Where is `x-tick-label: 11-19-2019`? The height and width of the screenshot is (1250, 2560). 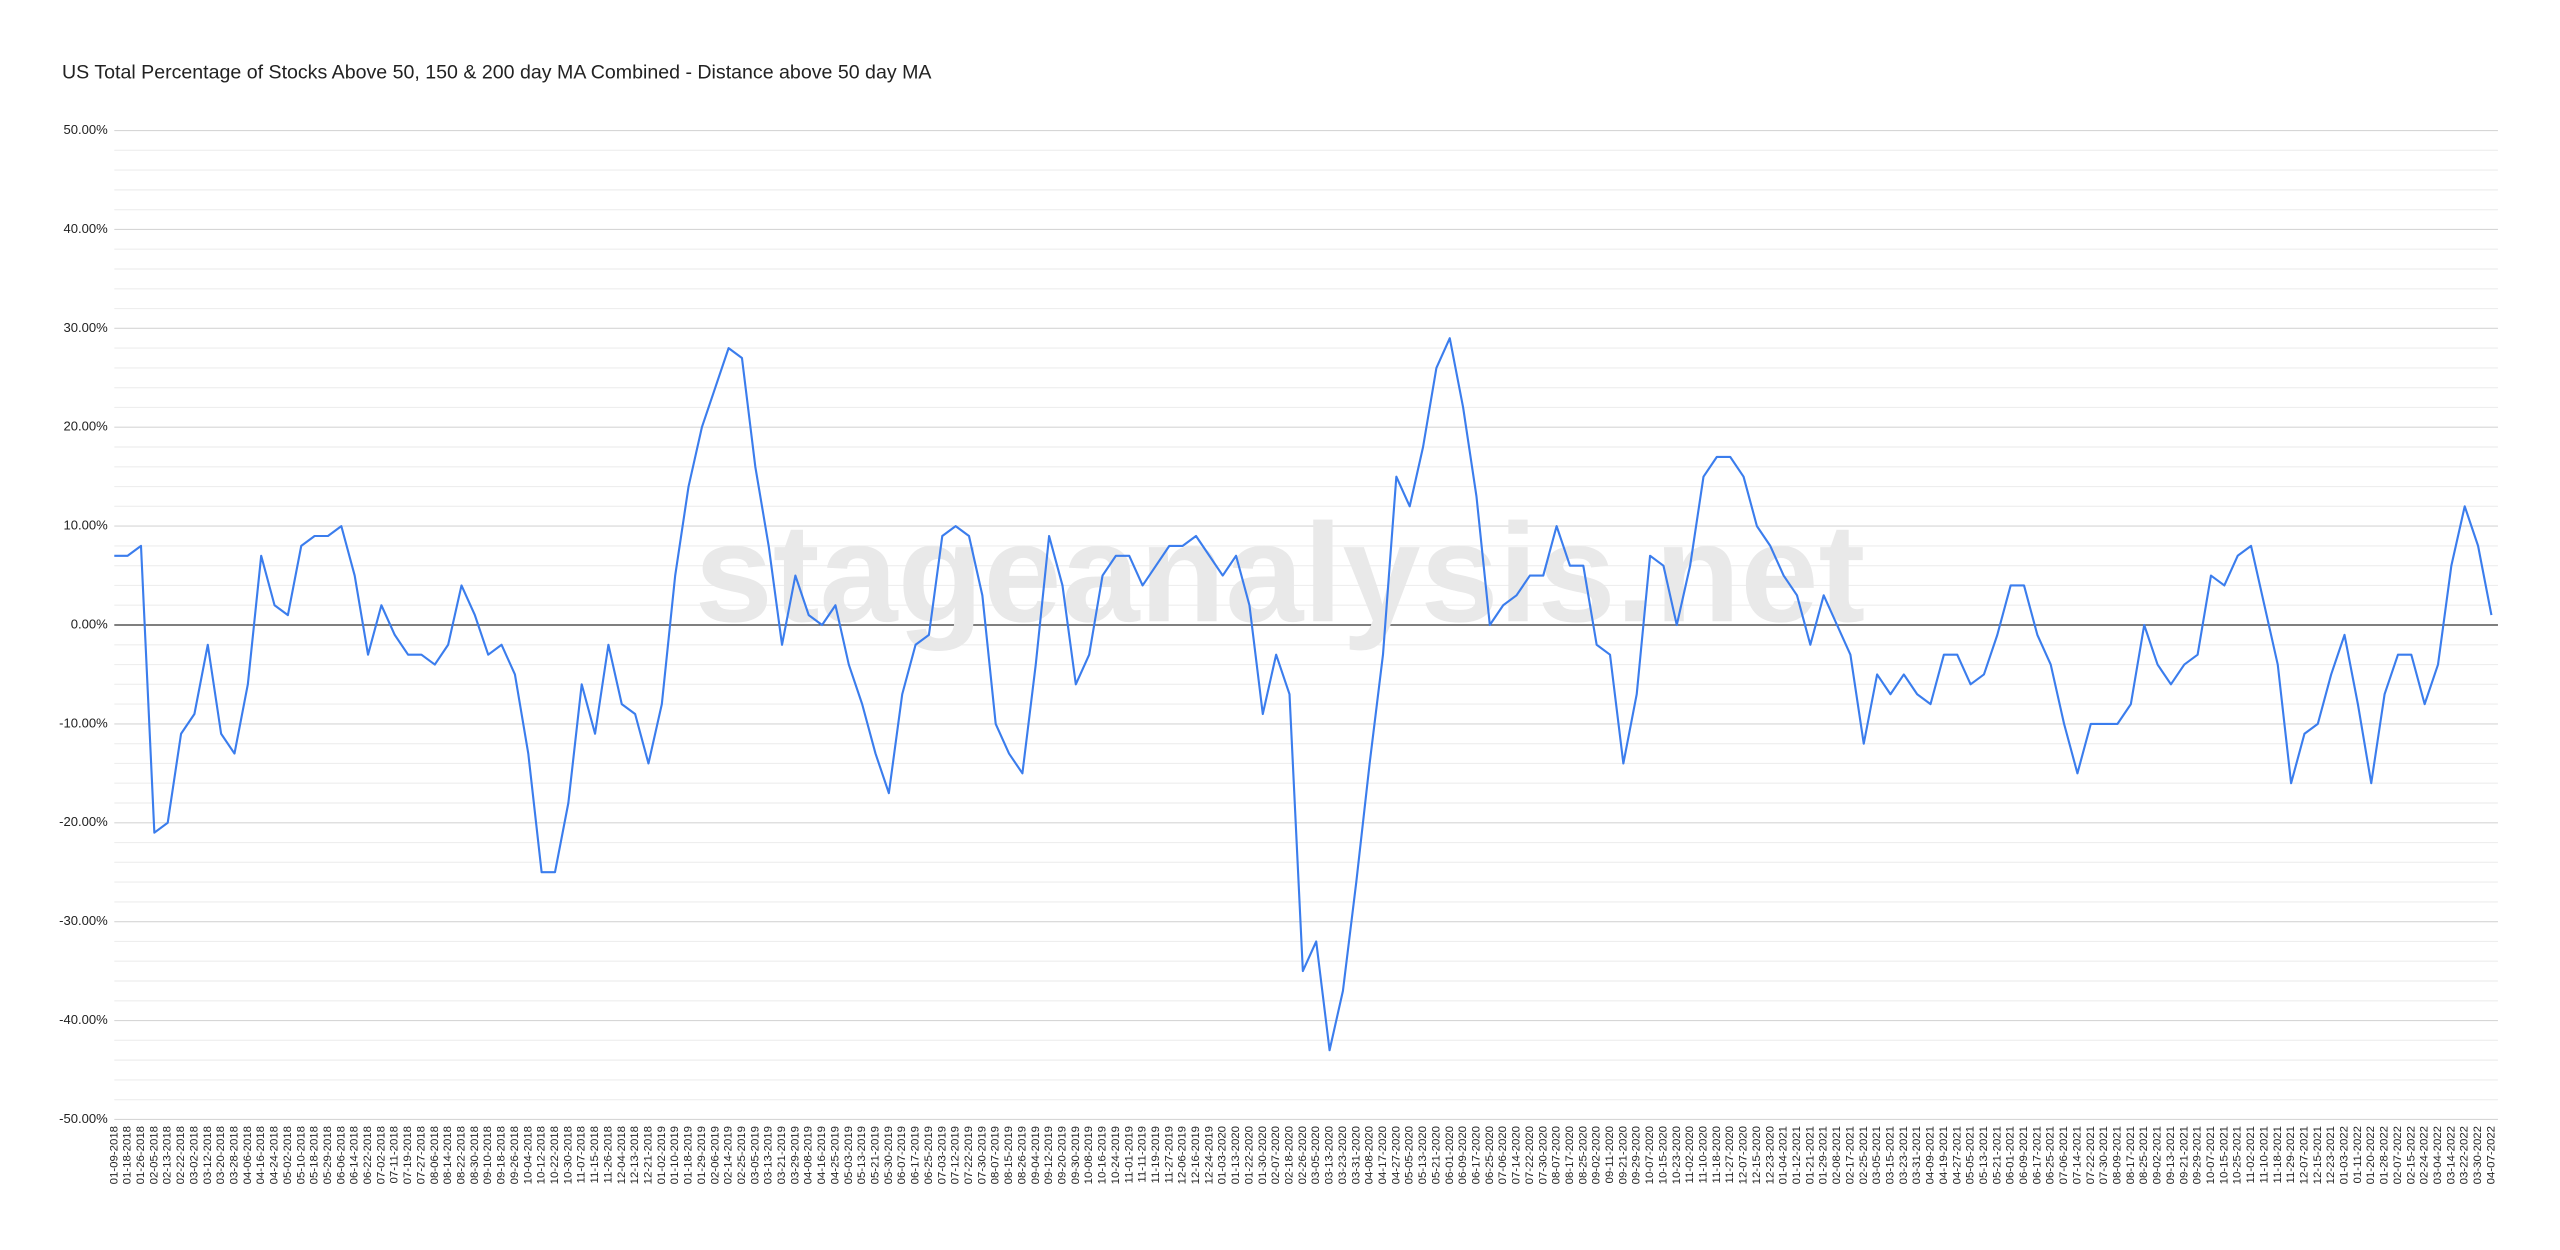 x-tick-label: 11-19-2019 is located at coordinates (1156, 1154).